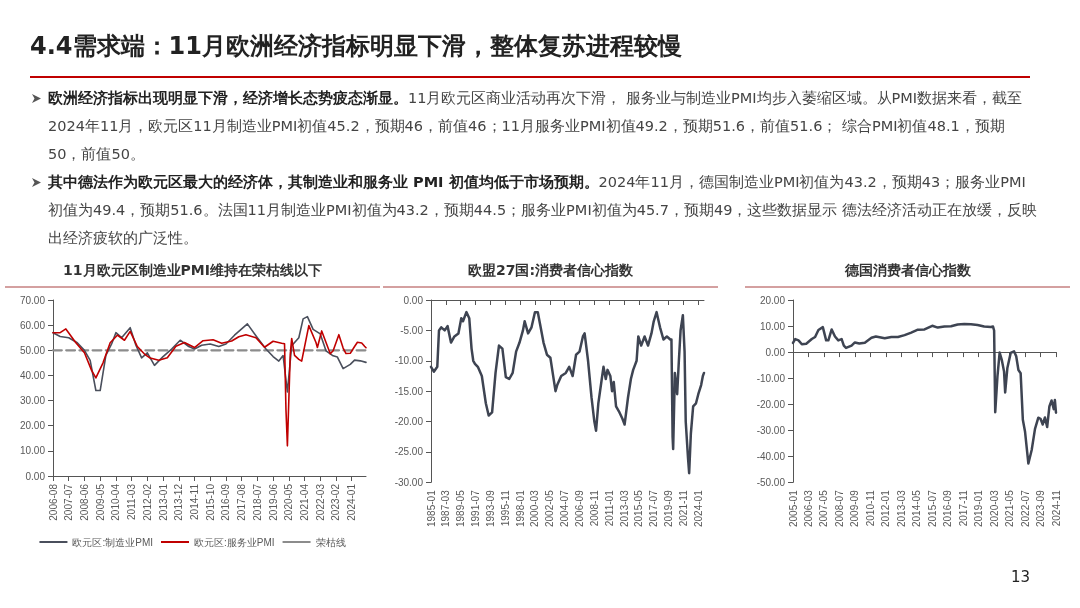 This screenshot has height=608, width=1080. What do you see at coordinates (84, 502) in the screenshot?
I see `x-tick-label: 2008-06` at bounding box center [84, 502].